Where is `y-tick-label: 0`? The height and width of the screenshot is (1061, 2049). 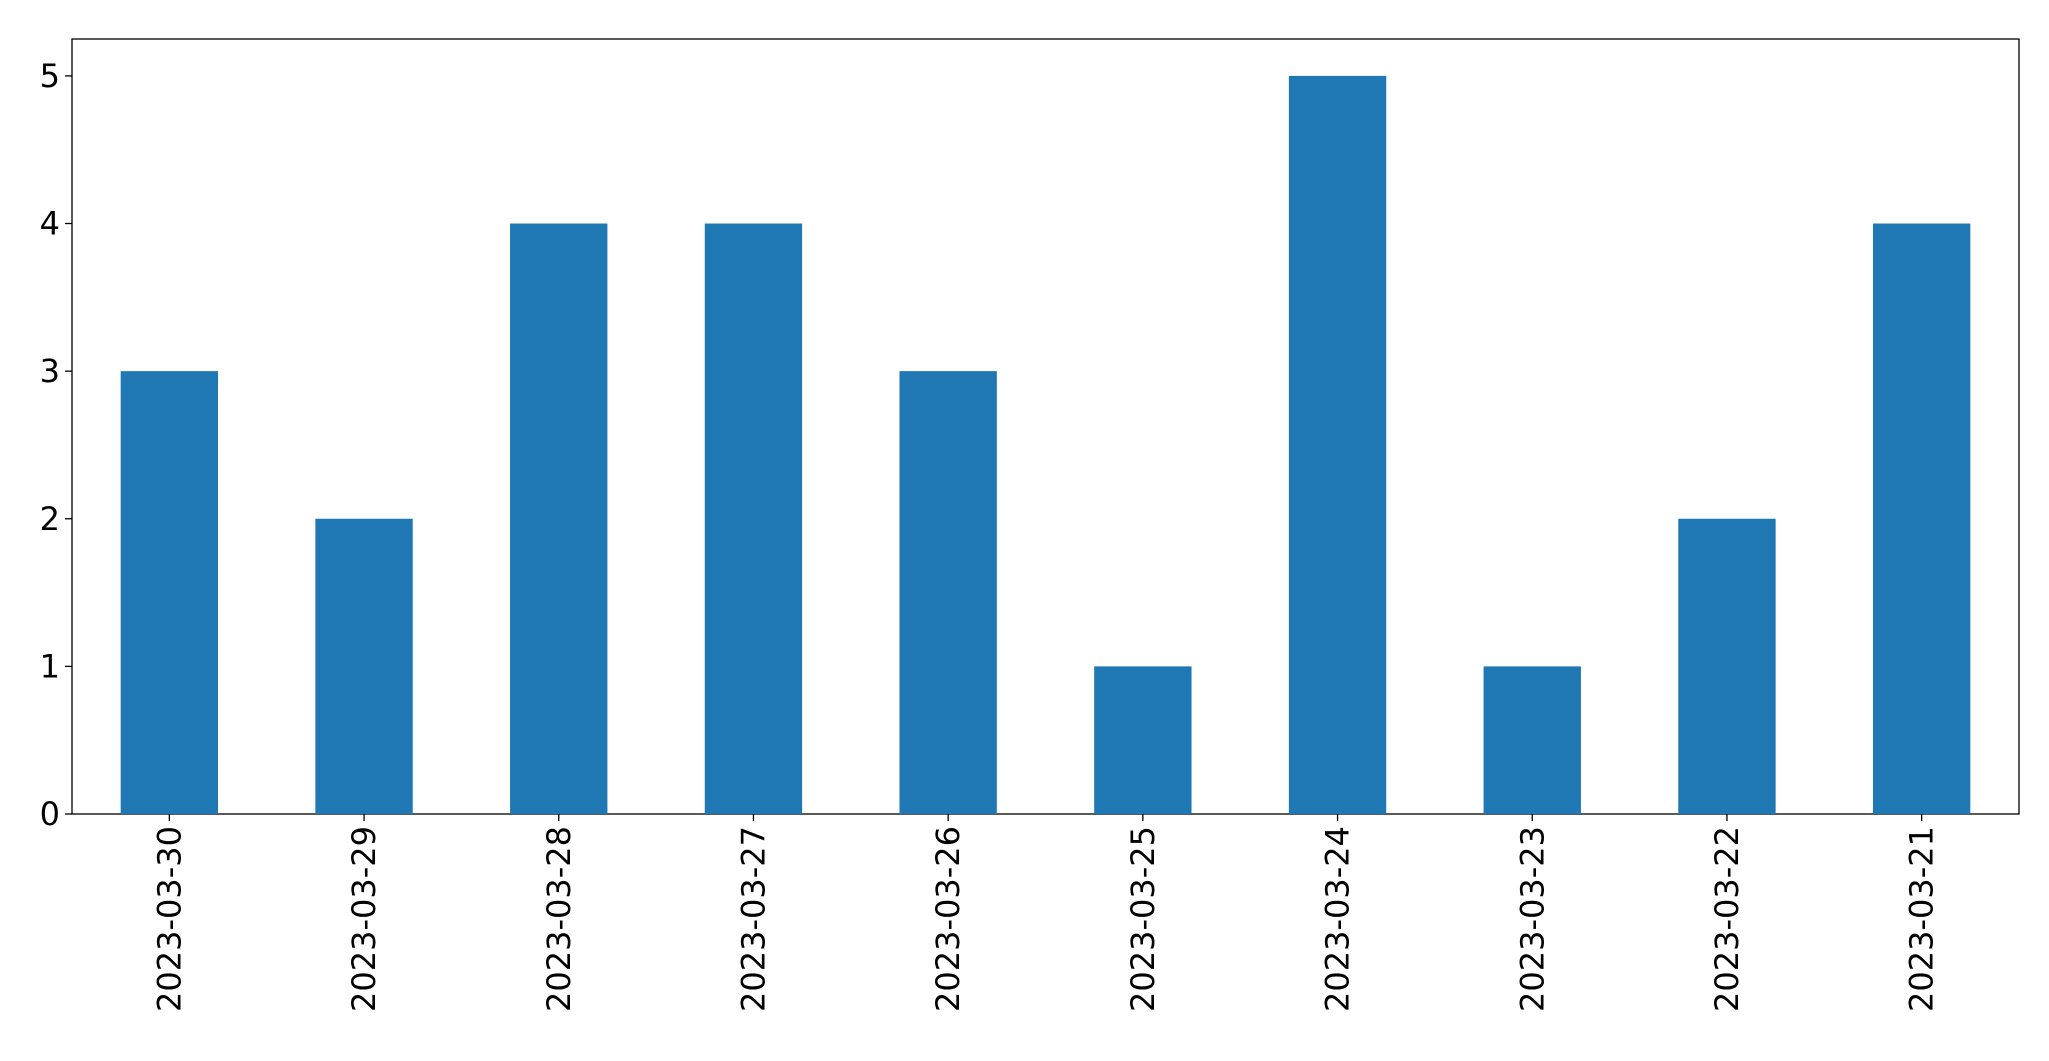 y-tick-label: 0 is located at coordinates (50, 814).